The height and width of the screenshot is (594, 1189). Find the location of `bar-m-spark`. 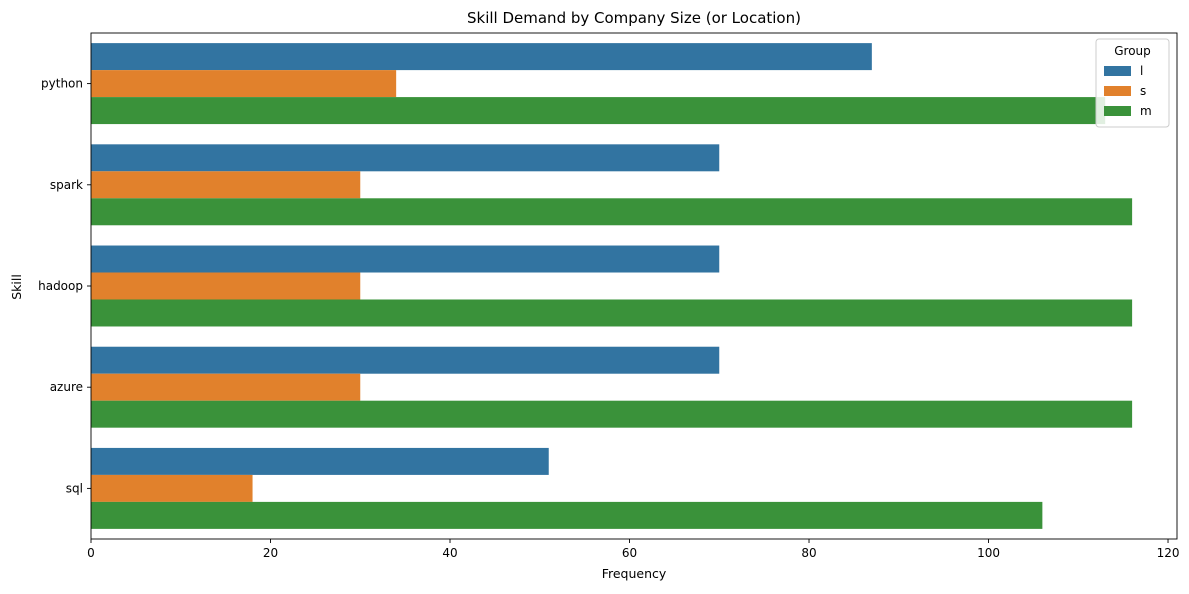

bar-m-spark is located at coordinates (612, 212).